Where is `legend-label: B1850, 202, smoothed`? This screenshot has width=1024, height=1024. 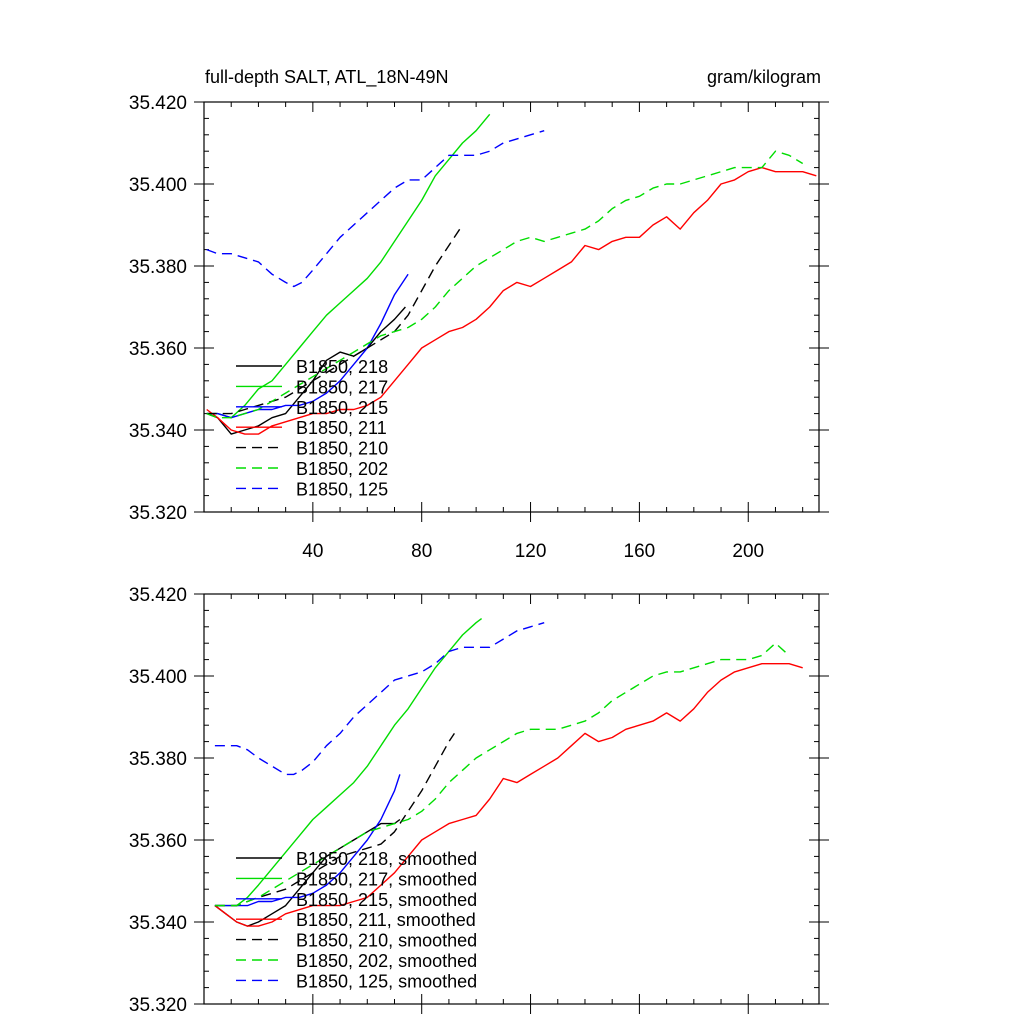 legend-label: B1850, 202, smoothed is located at coordinates (386, 961).